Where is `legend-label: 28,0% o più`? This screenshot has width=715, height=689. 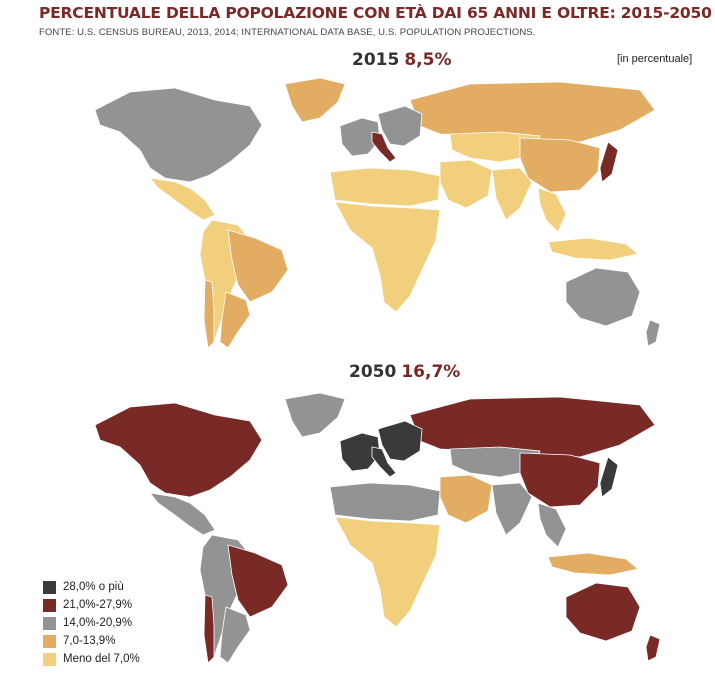 legend-label: 28,0% o più is located at coordinates (93, 587).